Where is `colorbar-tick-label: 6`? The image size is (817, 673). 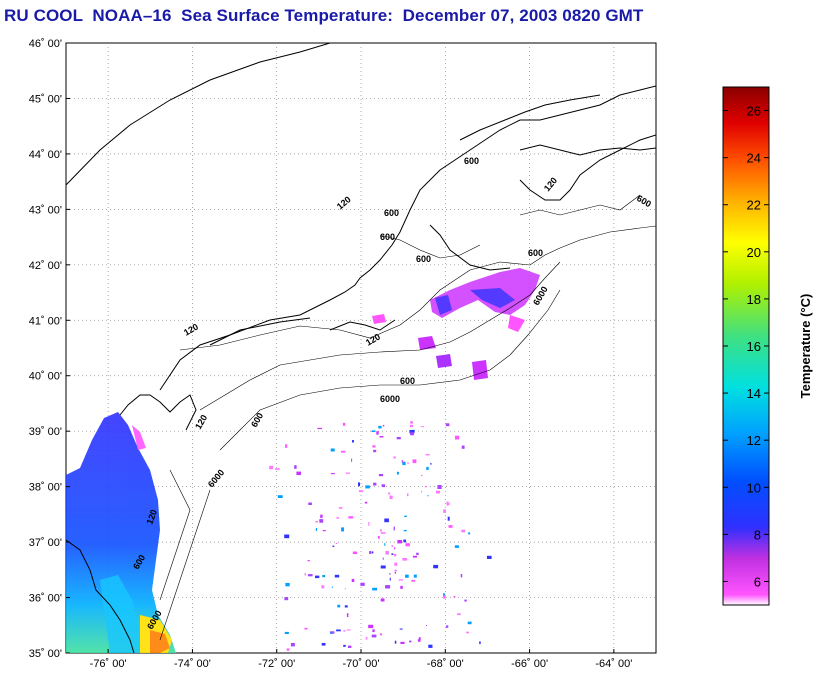
colorbar-tick-label: 6 is located at coordinates (757, 581).